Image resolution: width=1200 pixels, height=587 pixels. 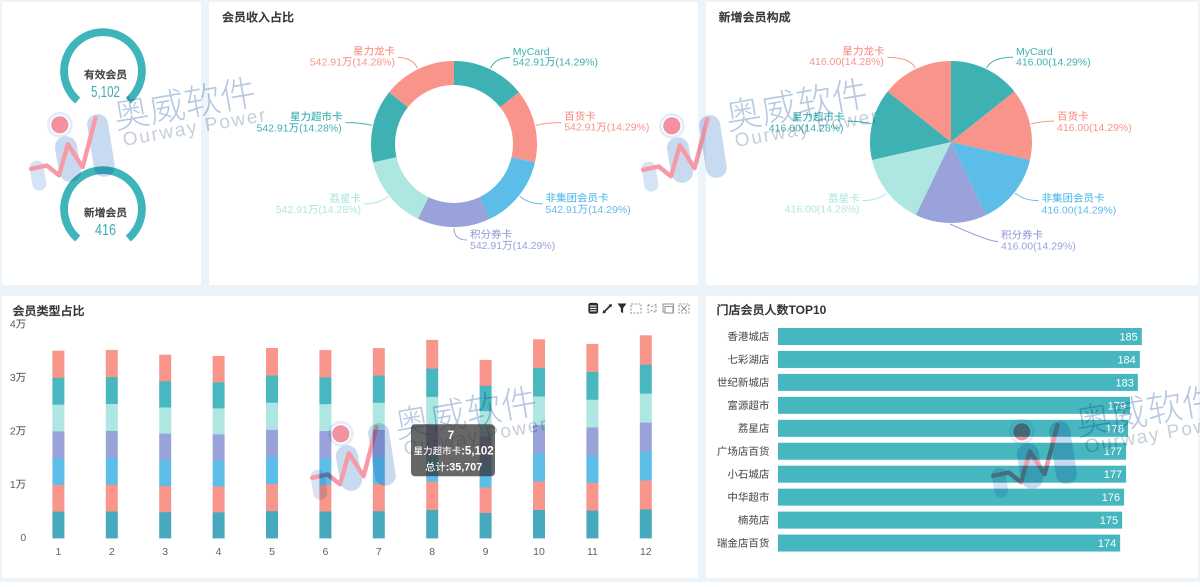 I want to click on svg-text: 6, so click(x=325, y=552).